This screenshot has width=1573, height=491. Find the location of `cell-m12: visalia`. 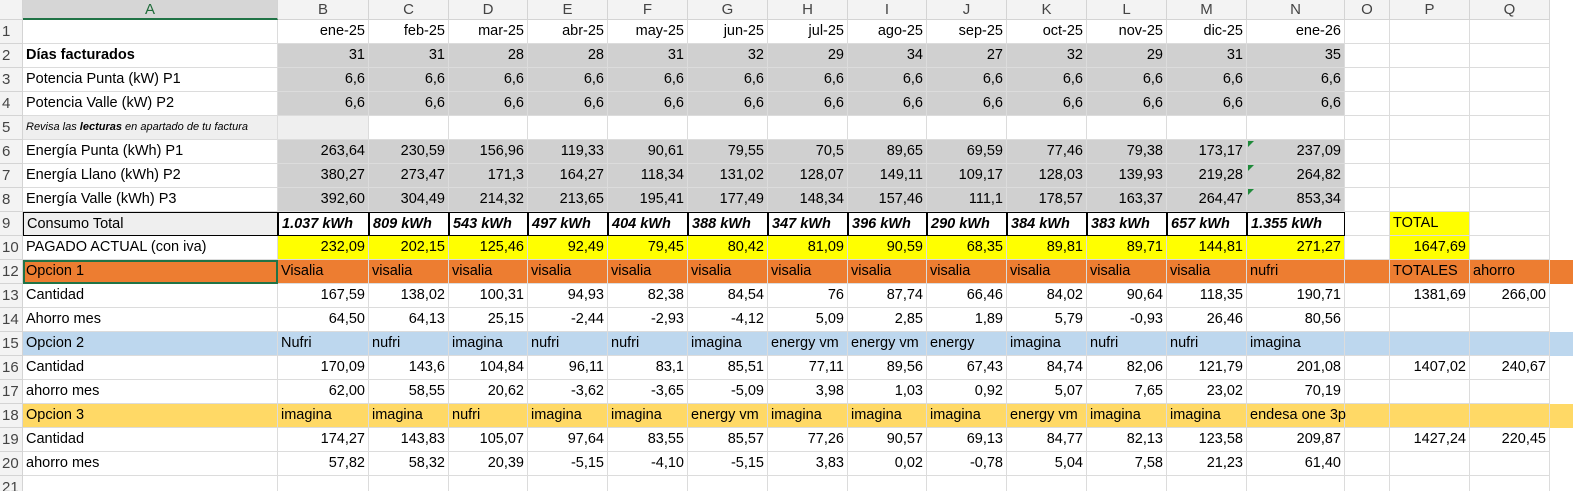

cell-m12: visalia is located at coordinates (1207, 272).